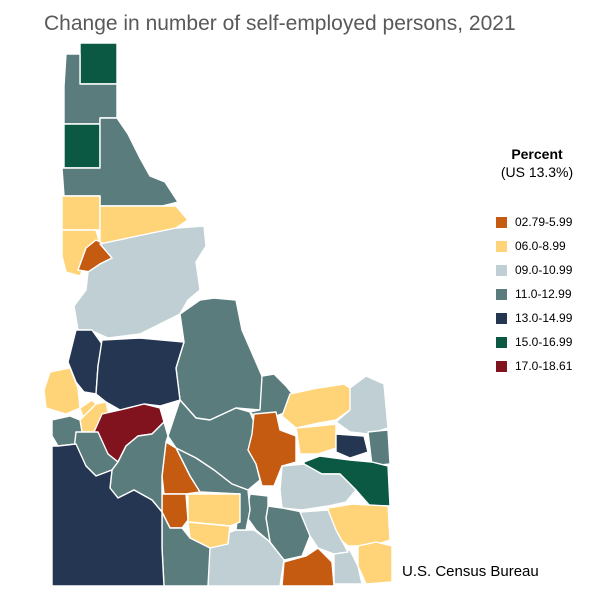 Image resolution: width=595 pixels, height=597 pixels. I want to click on county-shoshone, so click(120, 162).